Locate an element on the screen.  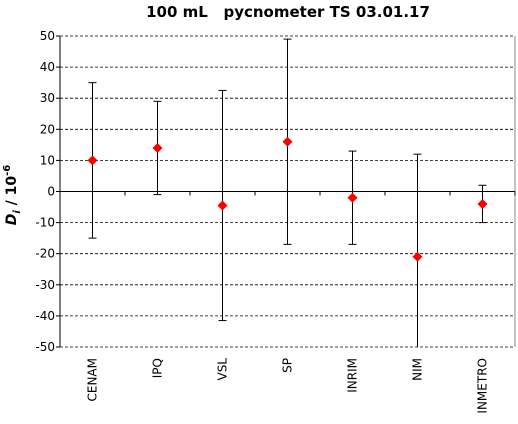
y-tick-label: -40 is located at coordinates (45, 316).